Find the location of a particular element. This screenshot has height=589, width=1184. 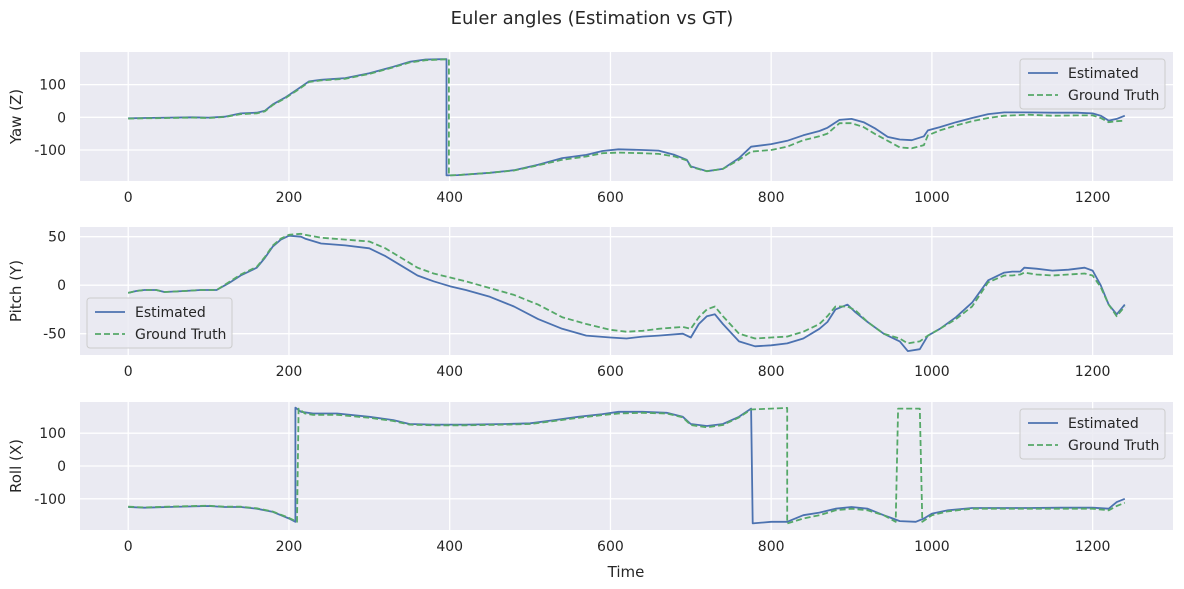

y-tick-label: 50 is located at coordinates (57, 238).